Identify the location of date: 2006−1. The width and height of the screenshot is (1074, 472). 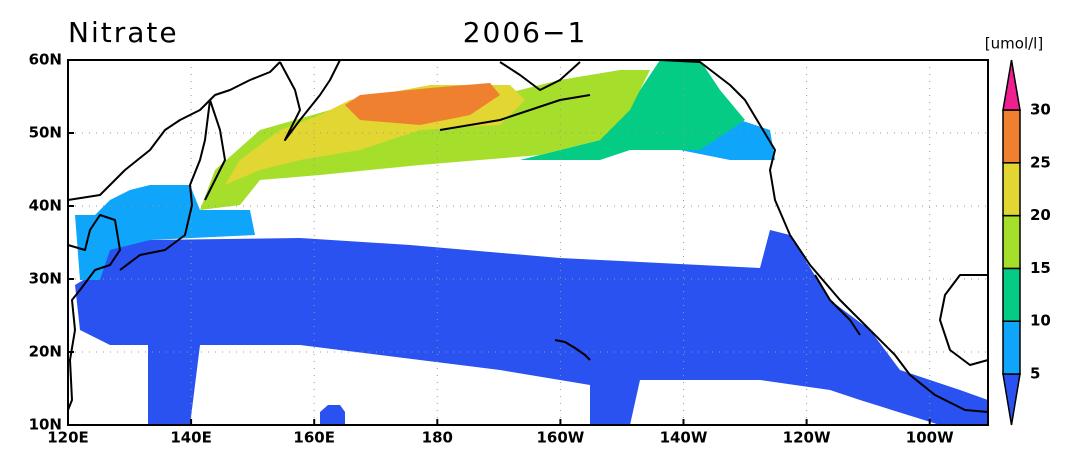
(525, 32).